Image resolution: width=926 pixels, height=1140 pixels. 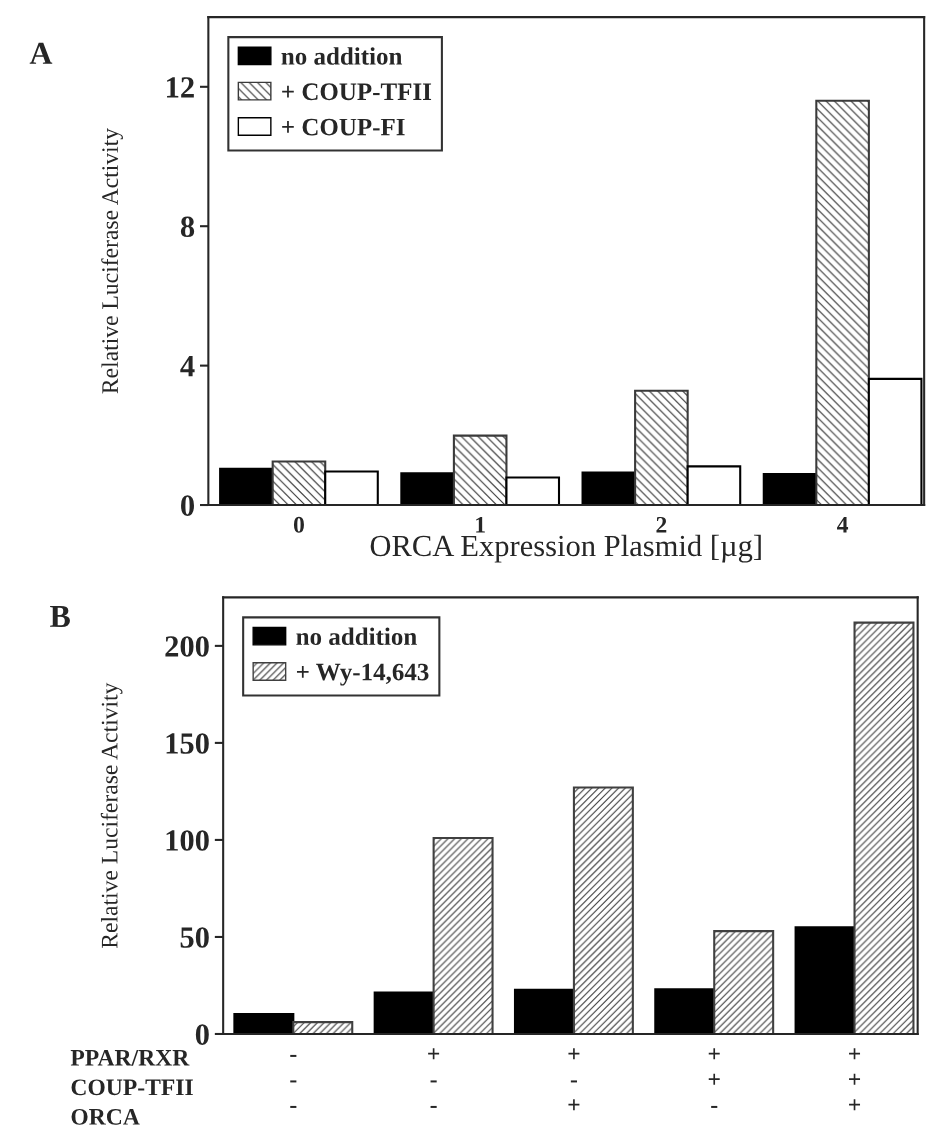 I want to click on x-tick-label: + - -, so click(x=434, y=1078).